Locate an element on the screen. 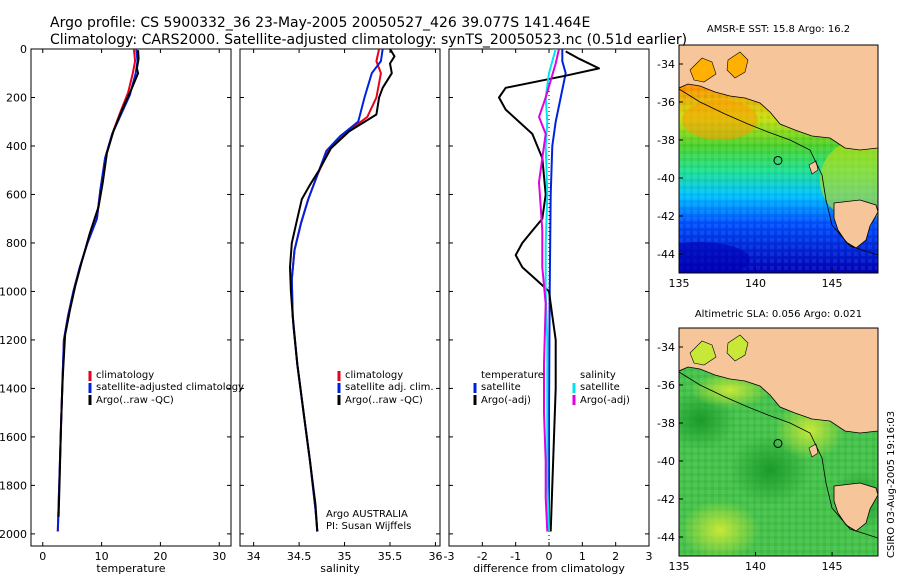 The width and height of the screenshot is (900, 580). y-tick-label: 200 is located at coordinates (16, 97).